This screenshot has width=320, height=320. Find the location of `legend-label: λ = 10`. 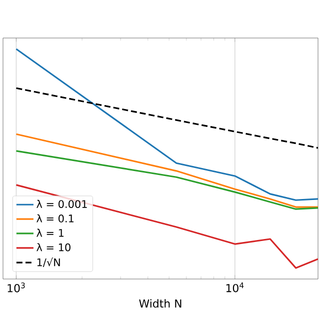

legend-label: λ = 10 is located at coordinates (53, 247).